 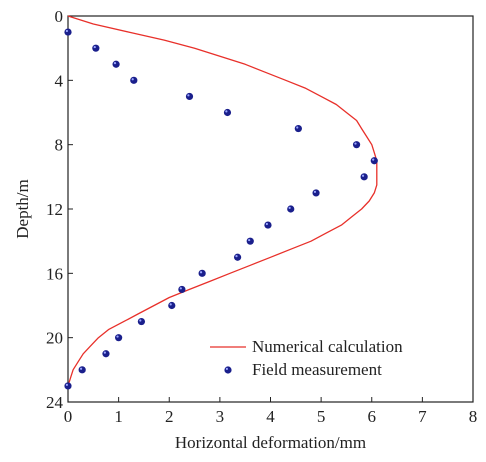 I want to click on x-tick-label: 7, so click(x=422, y=416).